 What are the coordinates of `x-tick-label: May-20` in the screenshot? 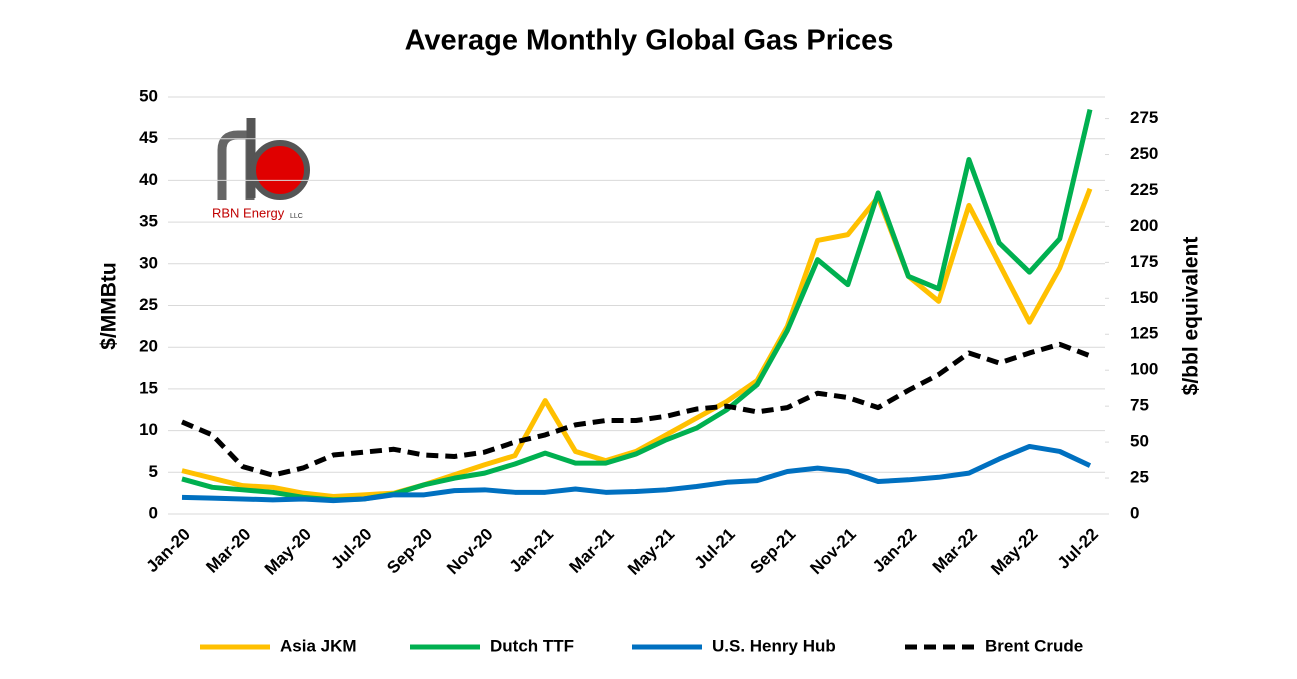 It's located at (288, 552).